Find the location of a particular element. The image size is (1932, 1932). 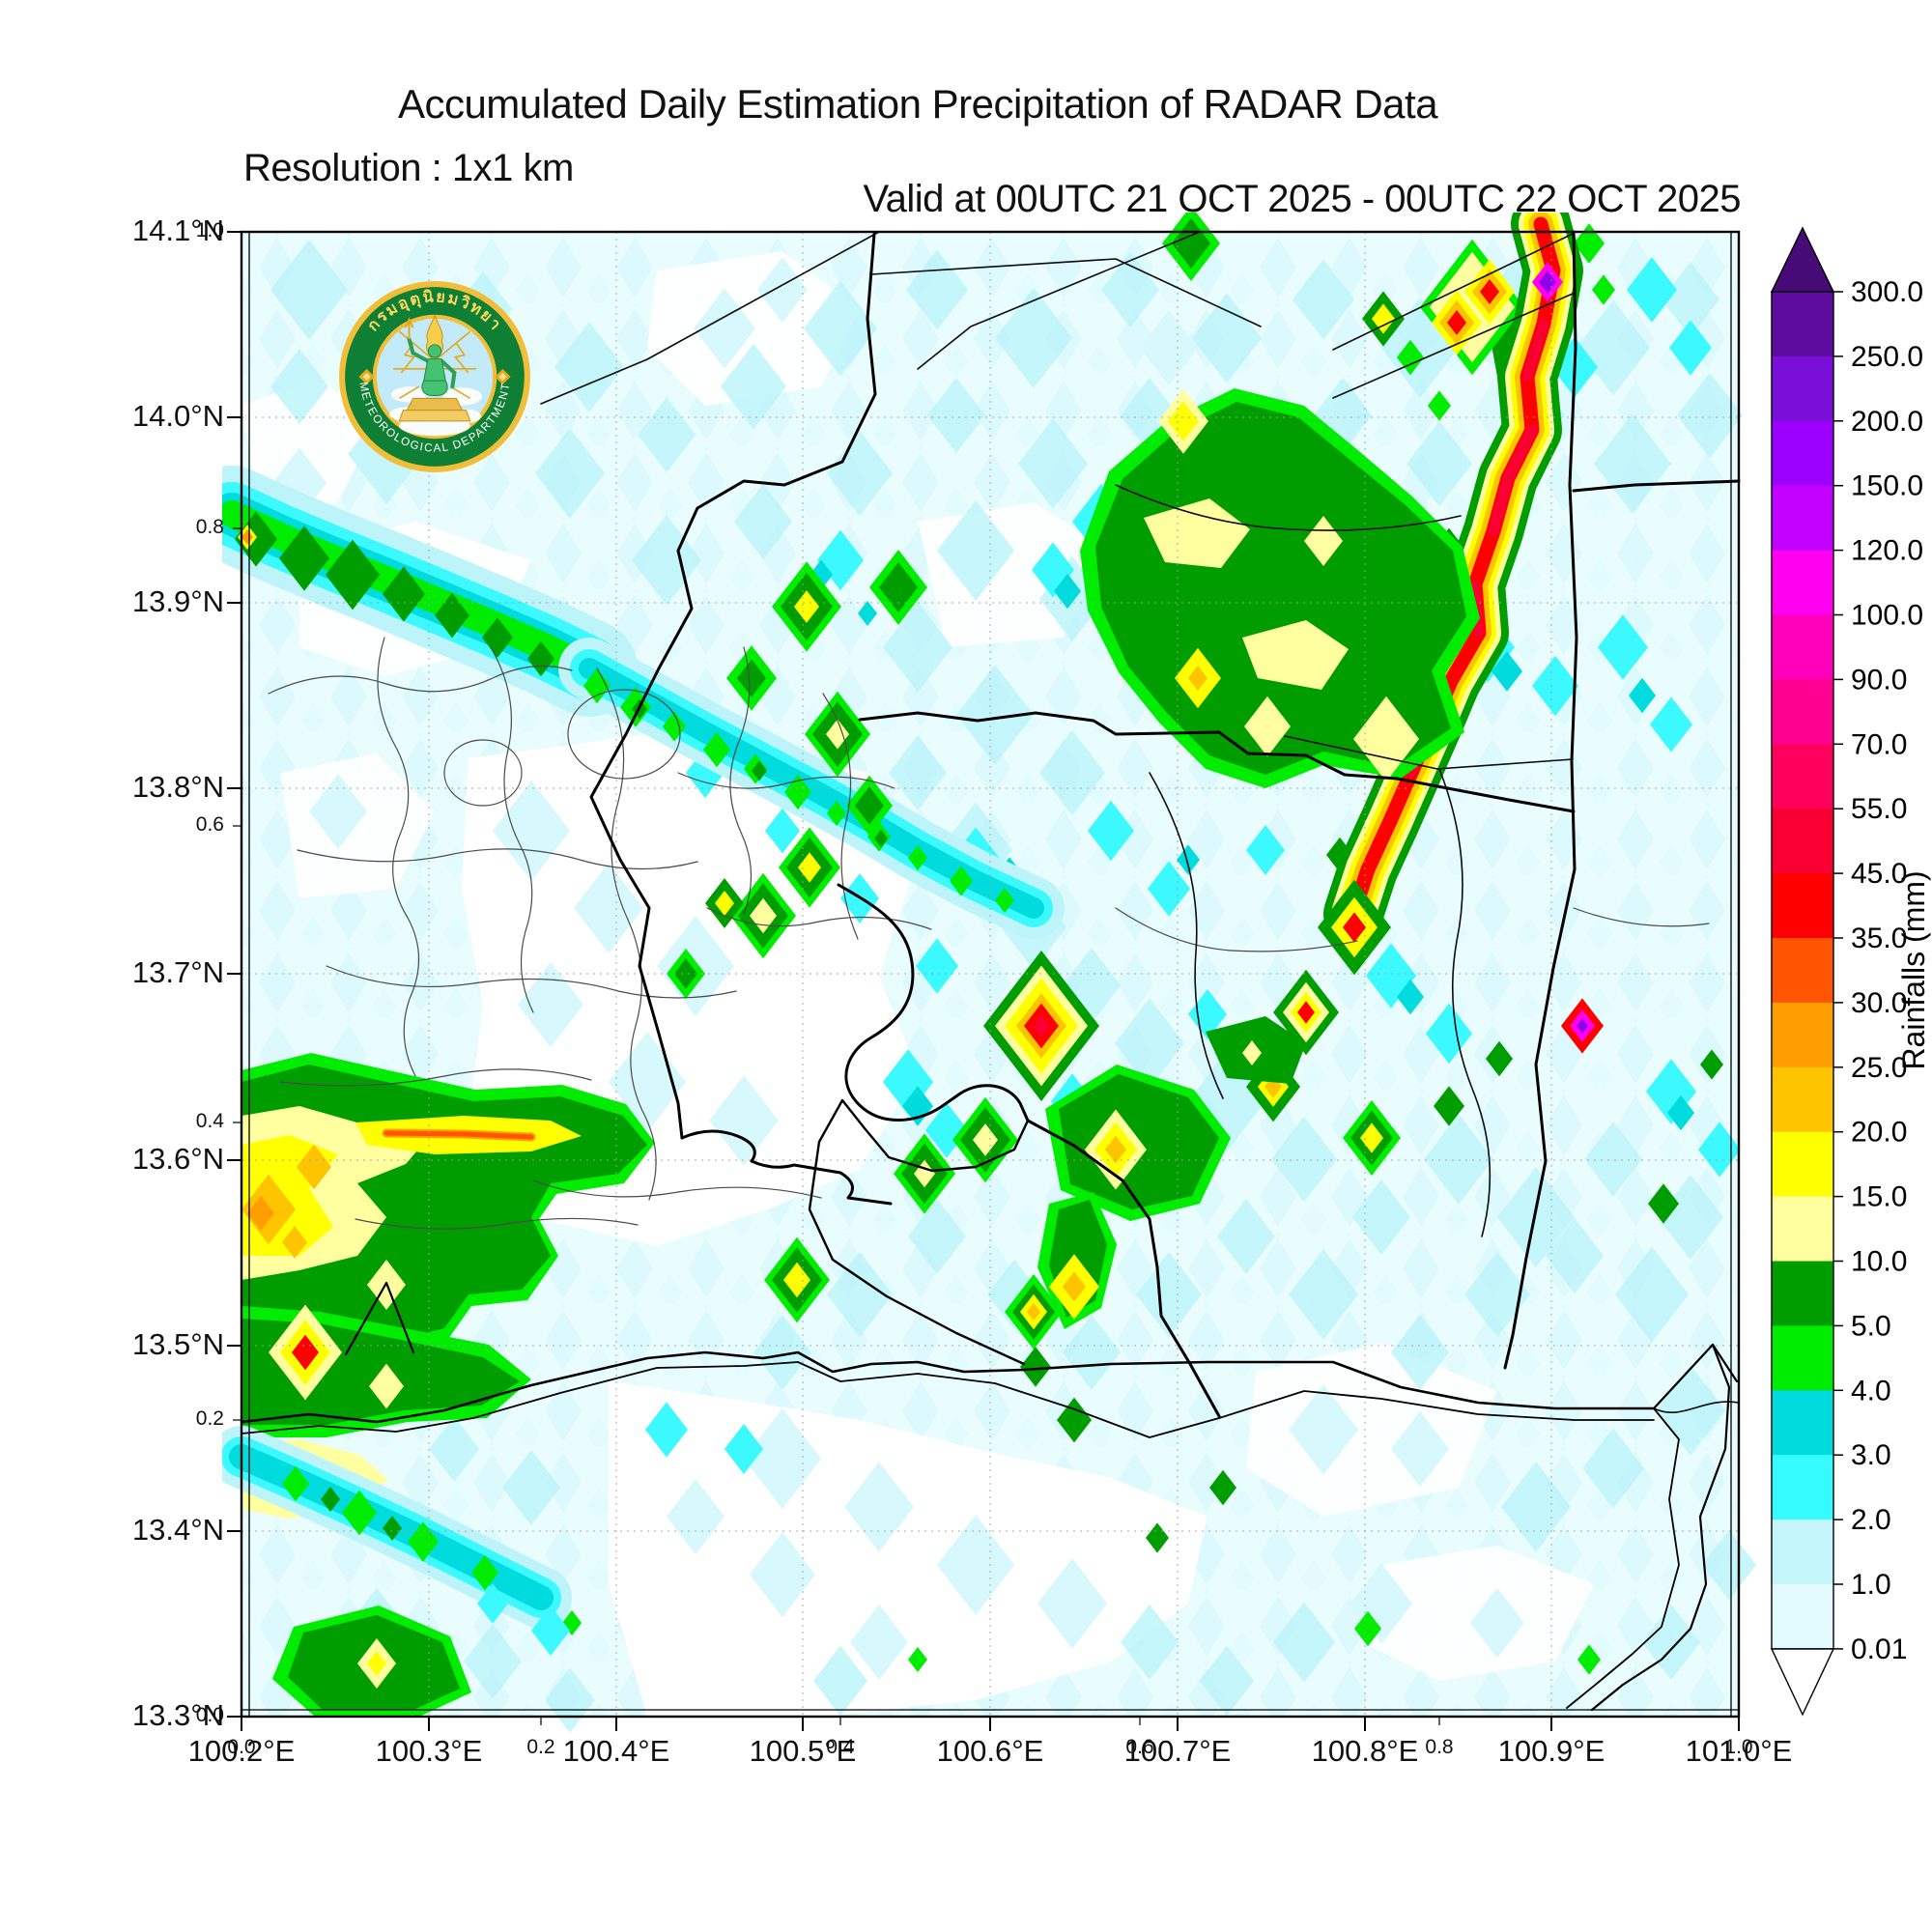

fraction-x-tick-label: 0.6 is located at coordinates (1139, 1747).